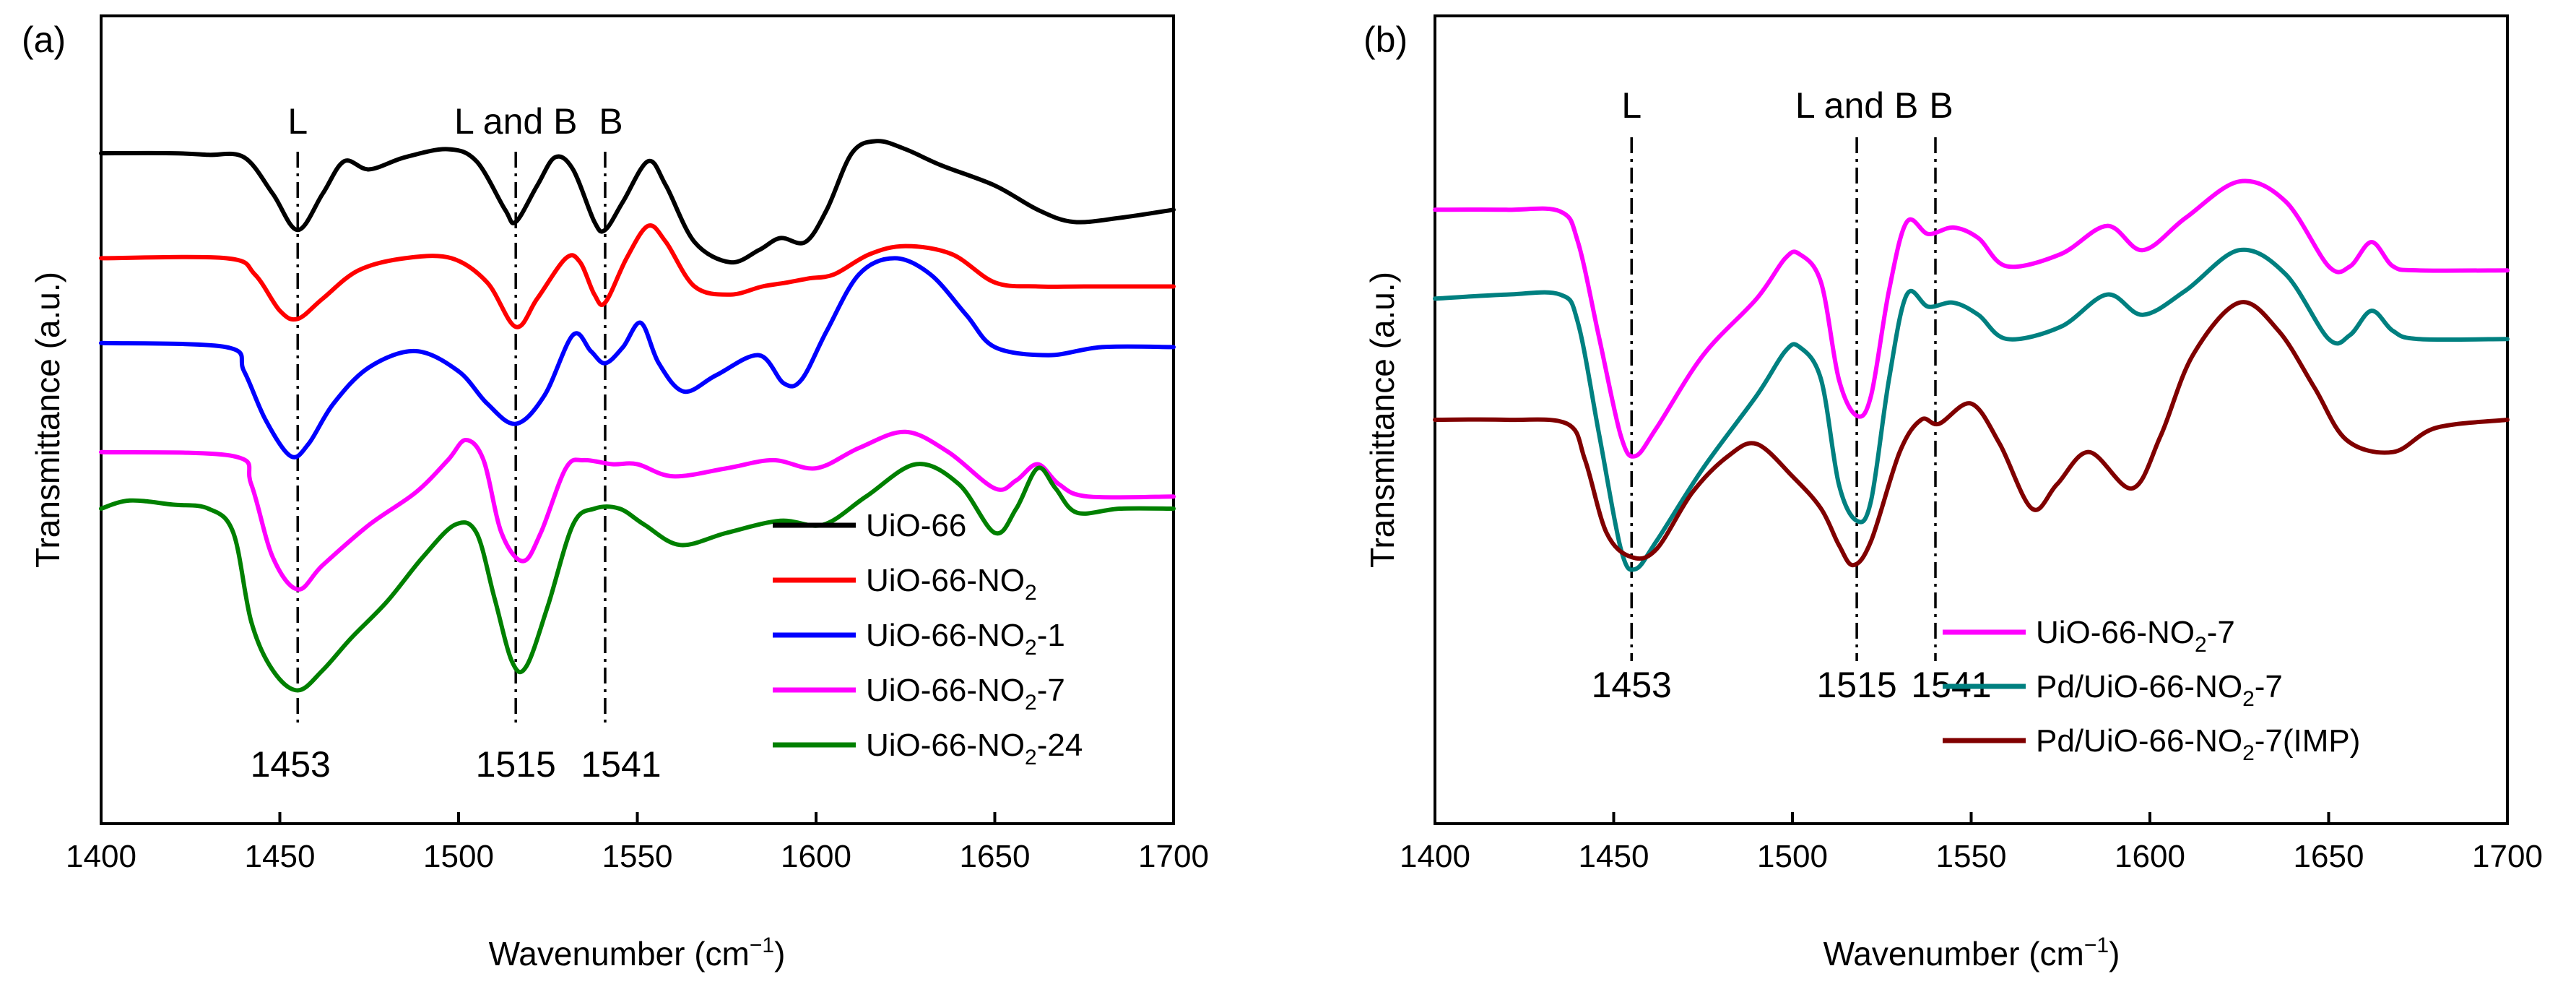 The image size is (2576, 1005). I want to click on panel-b-legend-label: Pd/UiO-66-NO2-7, so click(2159, 690).